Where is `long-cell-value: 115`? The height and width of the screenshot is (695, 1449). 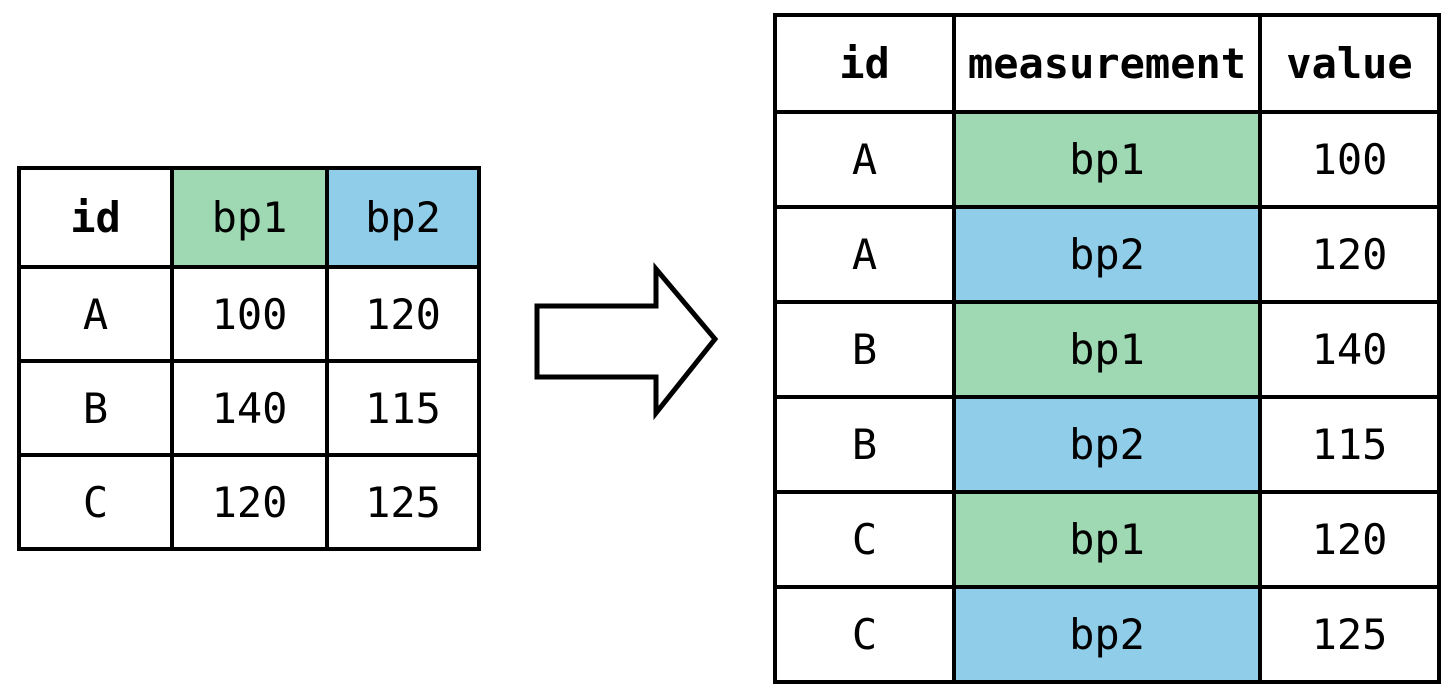 long-cell-value: 115 is located at coordinates (1349, 444).